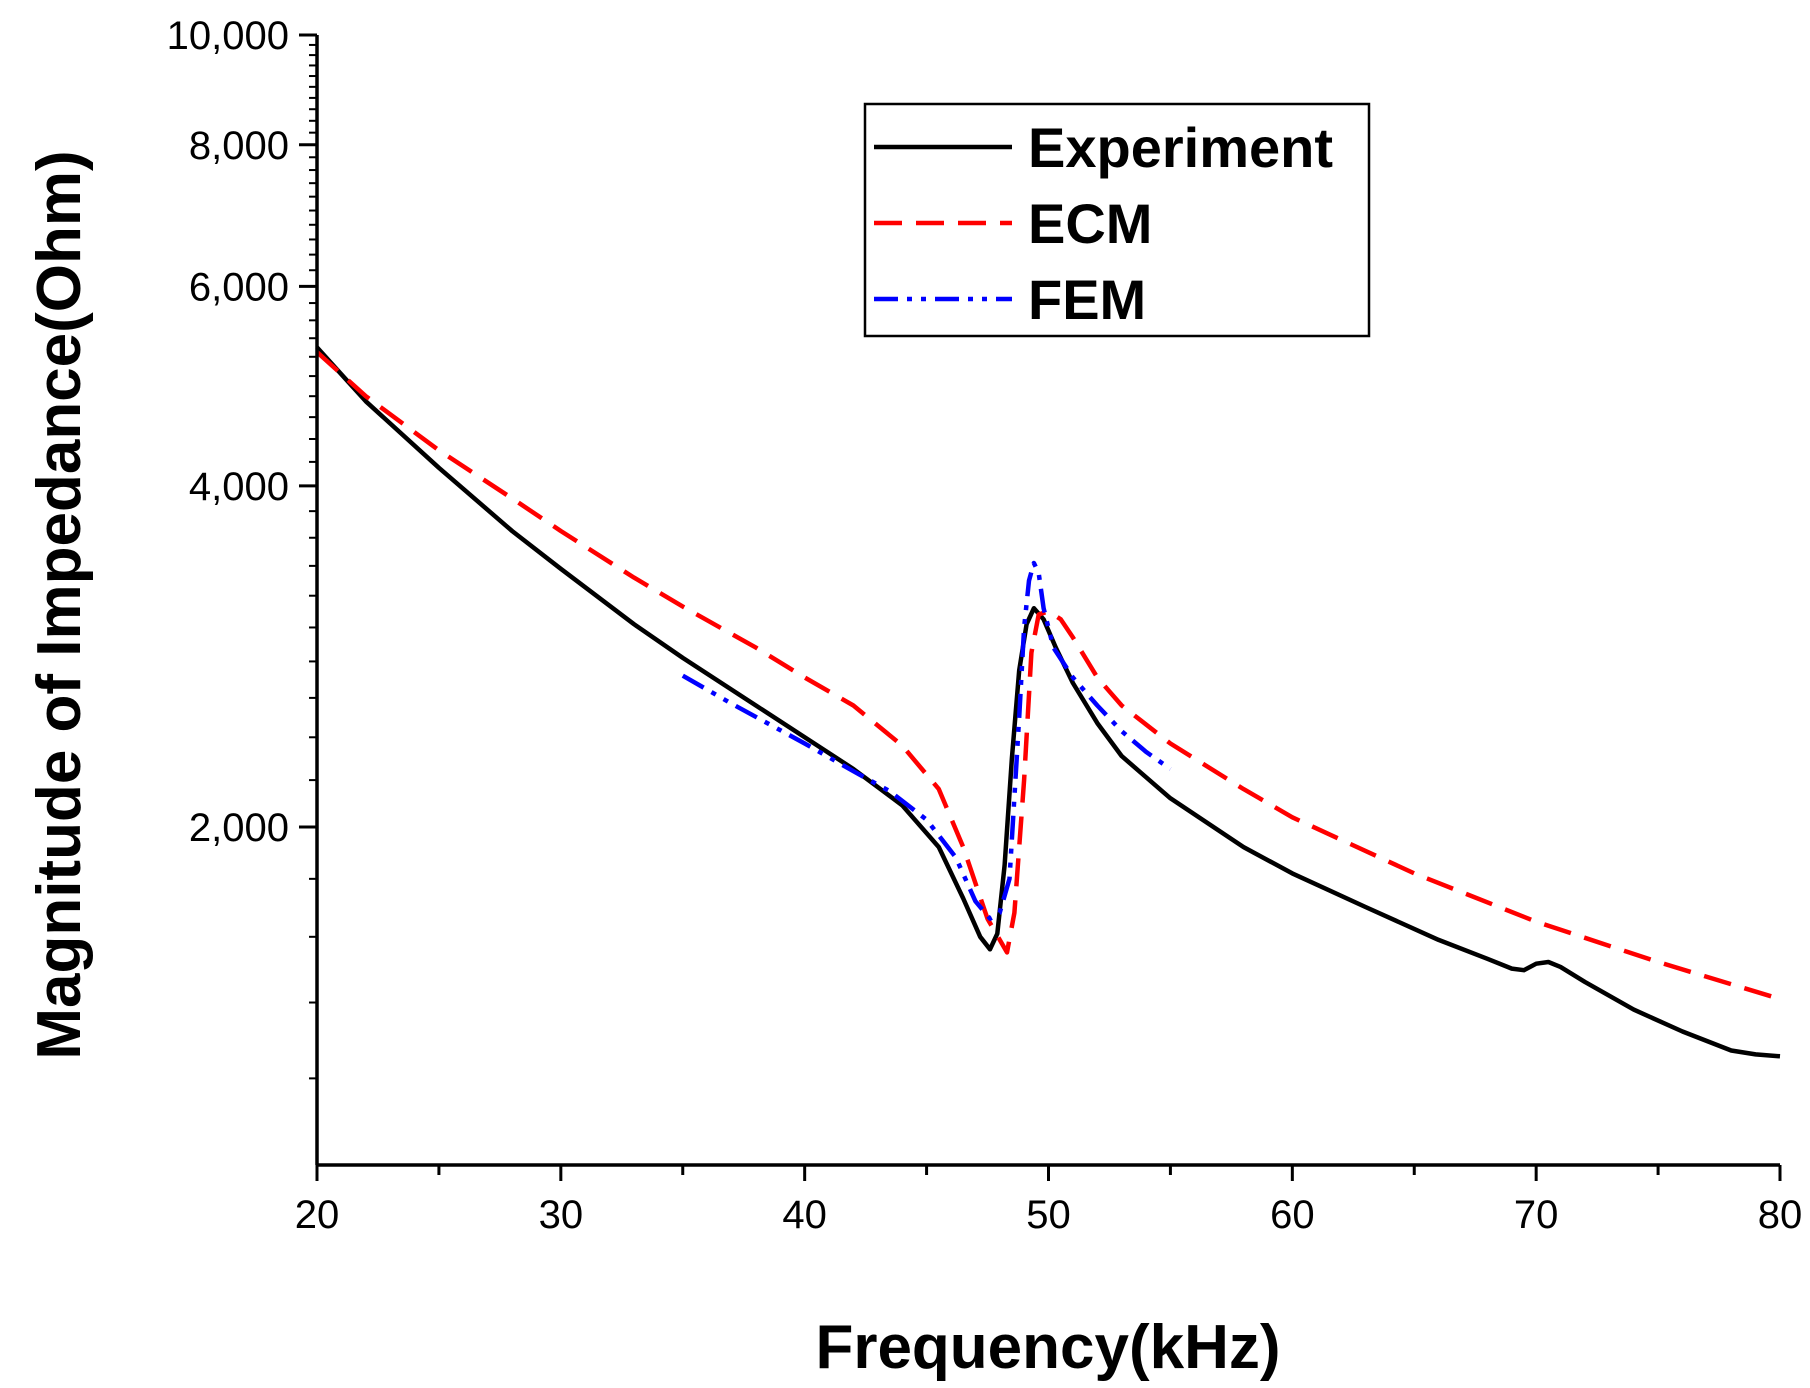 The height and width of the screenshot is (1388, 1810). I want to click on y-axis-title: Magnitude of Impedance(Ohm), so click(59, 604).